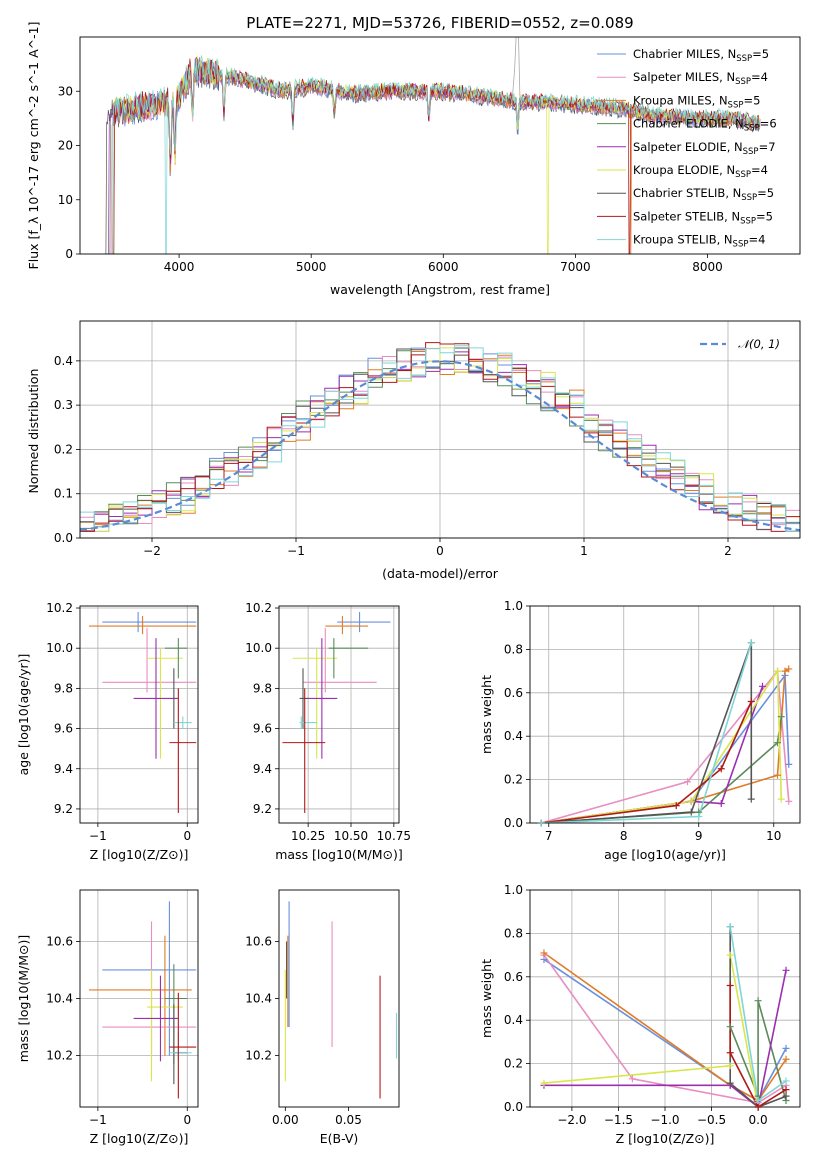 The width and height of the screenshot is (819, 1170). Describe the element at coordinates (440, 289) in the screenshot. I see `spectrum-xlabel: wavelength [Angstrom, rest frame]` at that location.